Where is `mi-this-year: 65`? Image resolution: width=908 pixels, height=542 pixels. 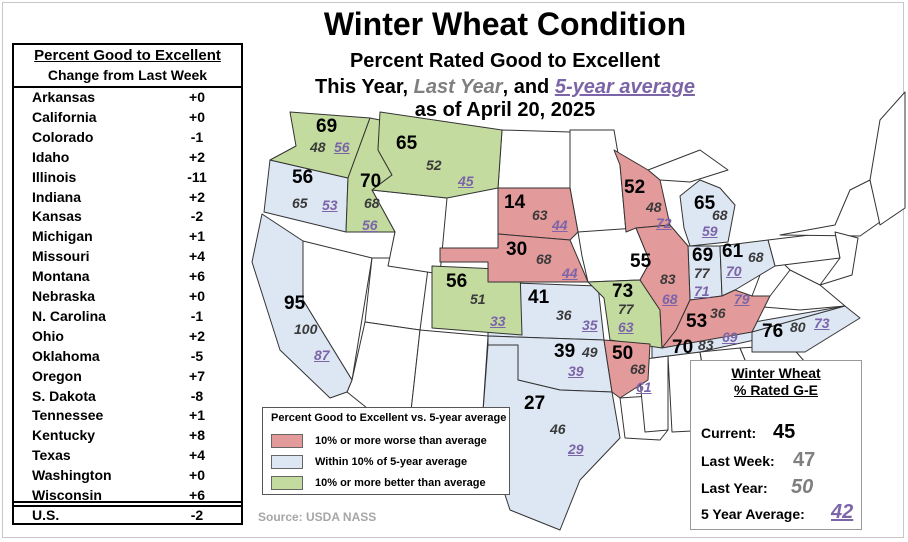
mi-this-year: 65 is located at coordinates (705, 203).